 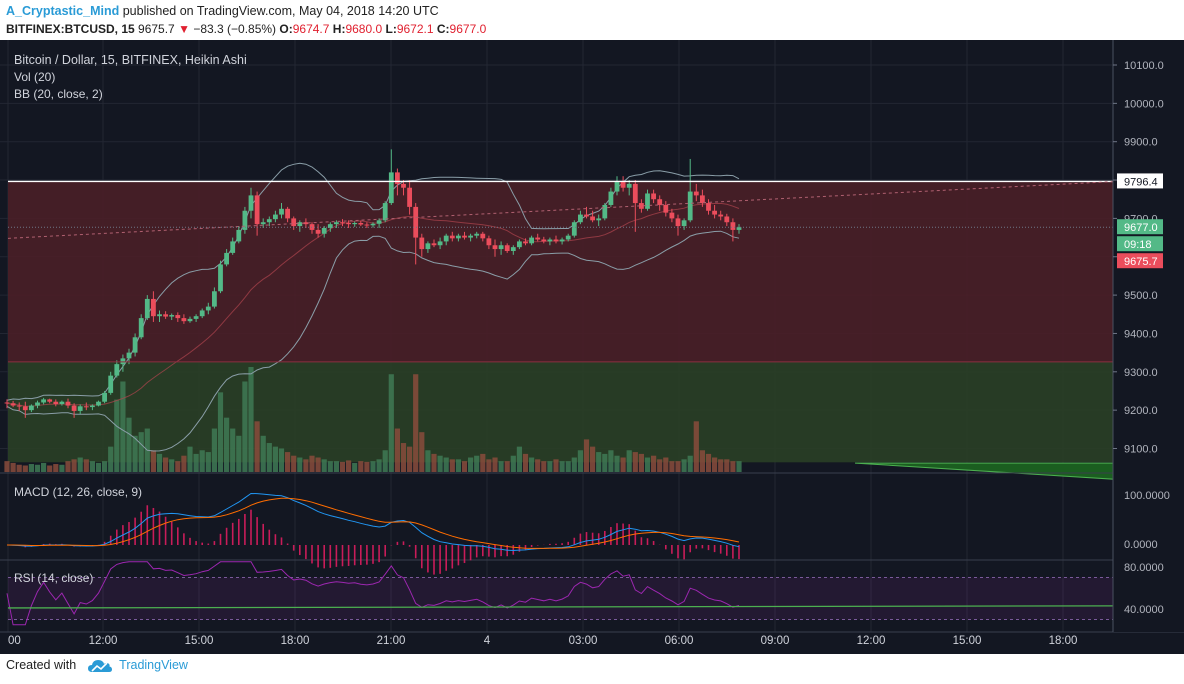 What do you see at coordinates (1144, 66) in the screenshot?
I see `y-tick-label: 10100.0` at bounding box center [1144, 66].